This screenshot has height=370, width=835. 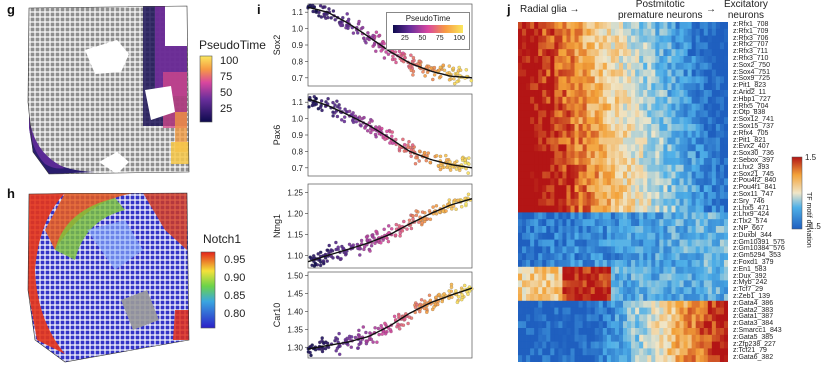 What do you see at coordinates (298, 168) in the screenshot?
I see `y-tick-label: 0.7` at bounding box center [298, 168].